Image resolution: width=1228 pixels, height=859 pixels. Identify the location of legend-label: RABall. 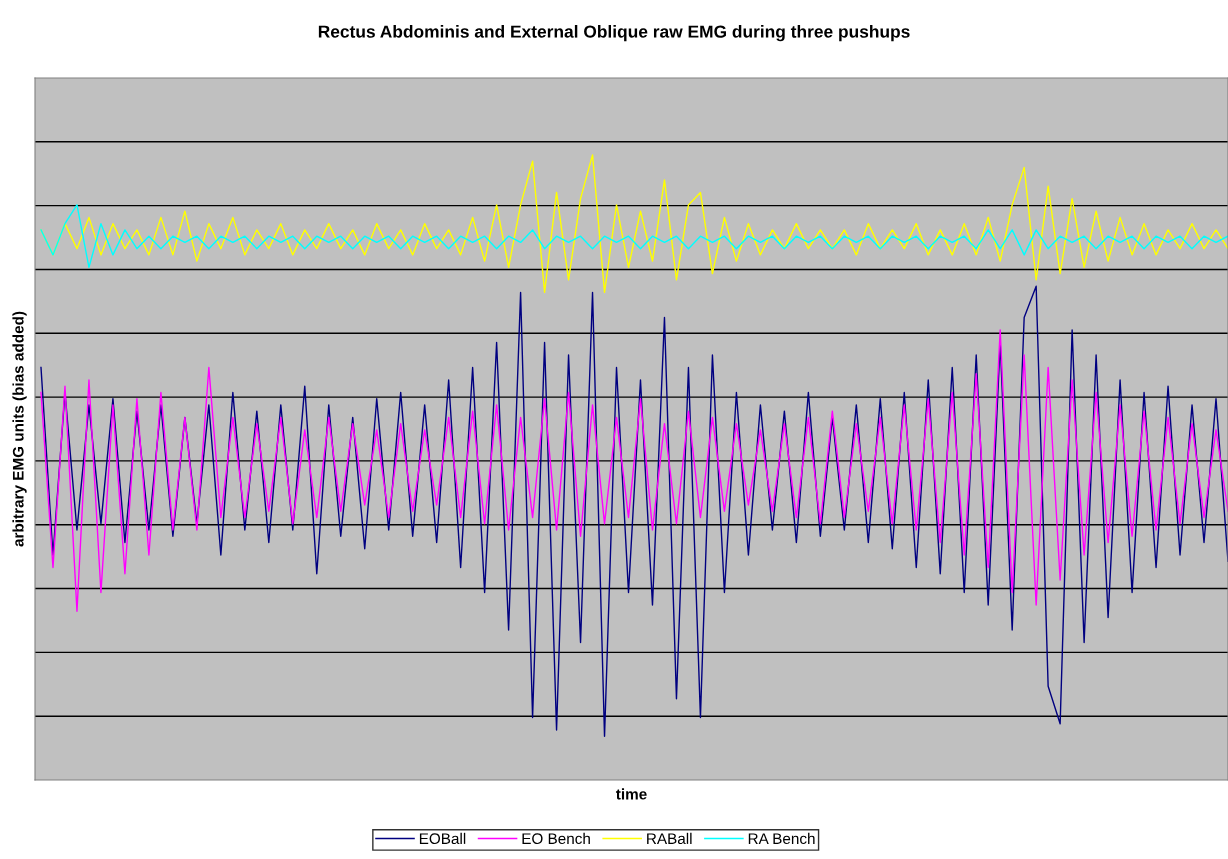
(669, 838).